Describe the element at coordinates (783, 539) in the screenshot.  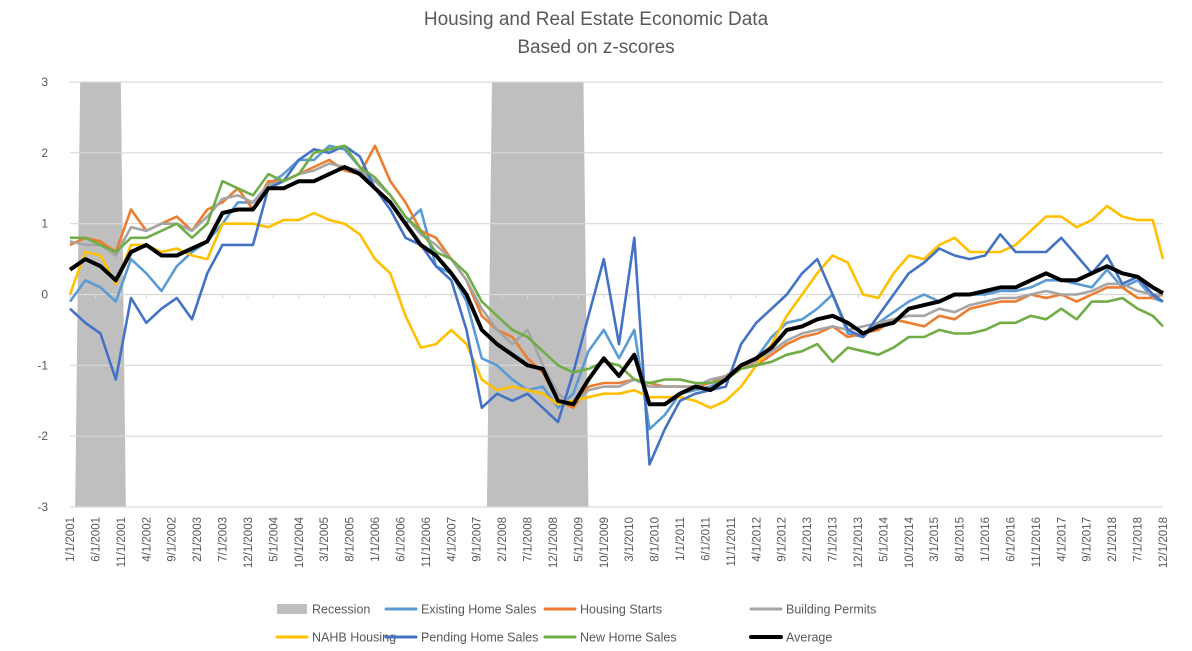
I see `x-tick-label: 9/1/2012` at that location.